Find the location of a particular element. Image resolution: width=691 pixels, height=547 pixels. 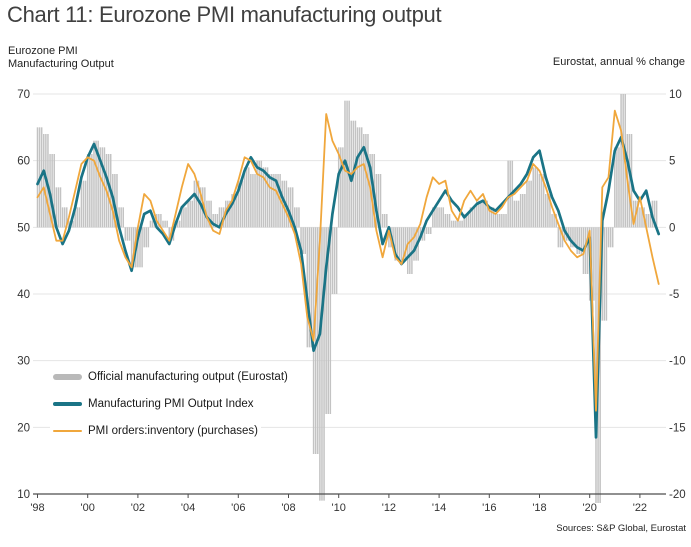

x-axis: '98 '00 '02 '04 '06 '08 '10 '12 '14 '16 '18 '20 '22 is located at coordinates (348, 503).